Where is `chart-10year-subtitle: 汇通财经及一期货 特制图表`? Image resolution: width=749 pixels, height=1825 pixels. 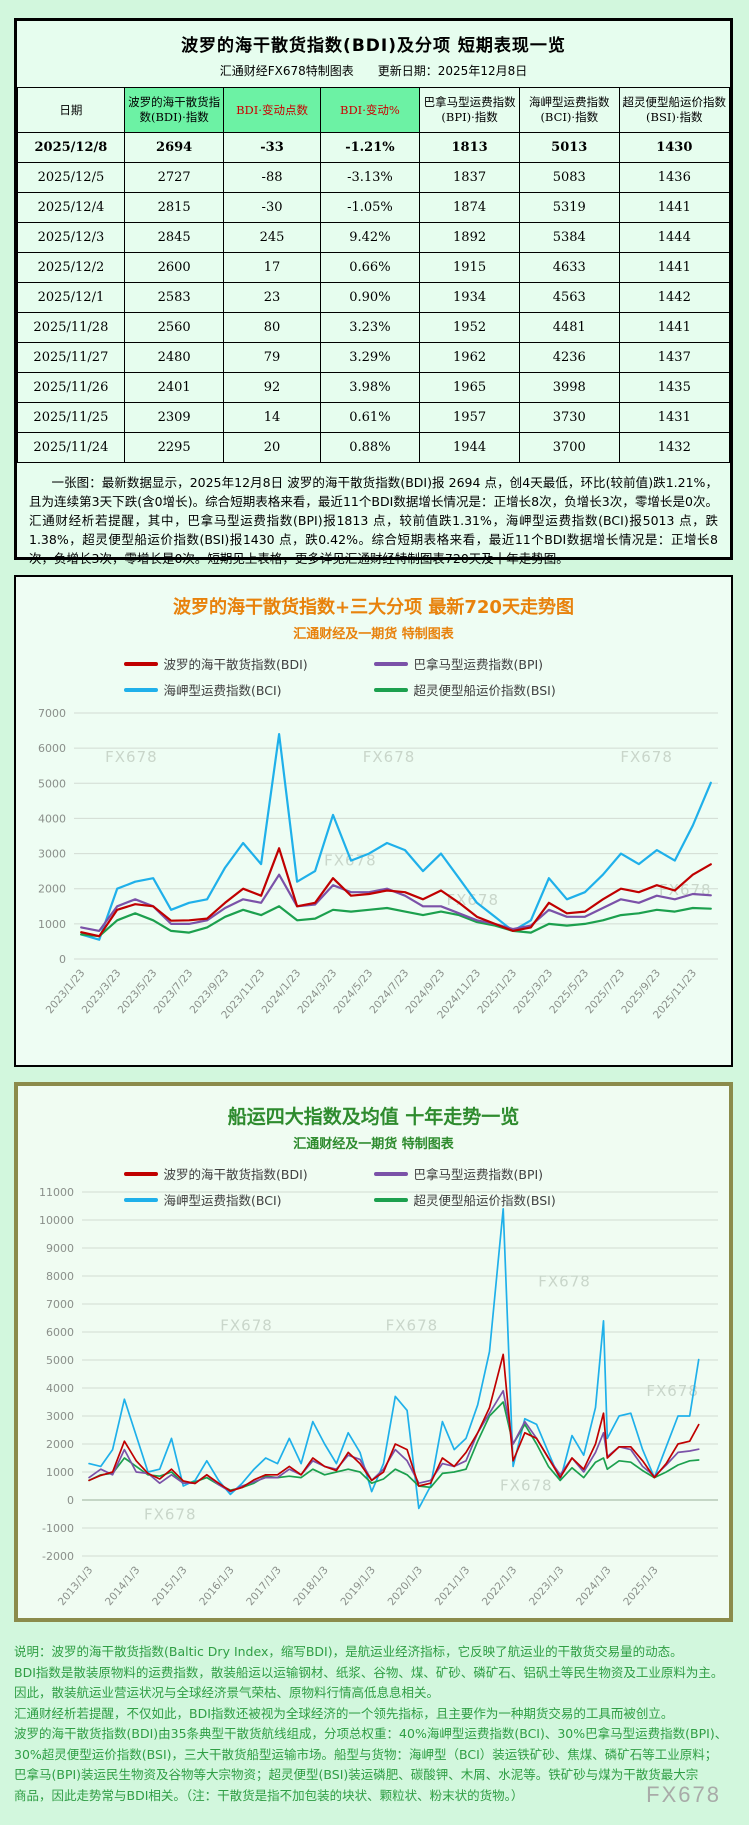
chart-10year-subtitle: 汇通财经及一期货 特制图表 is located at coordinates (373, 1144).